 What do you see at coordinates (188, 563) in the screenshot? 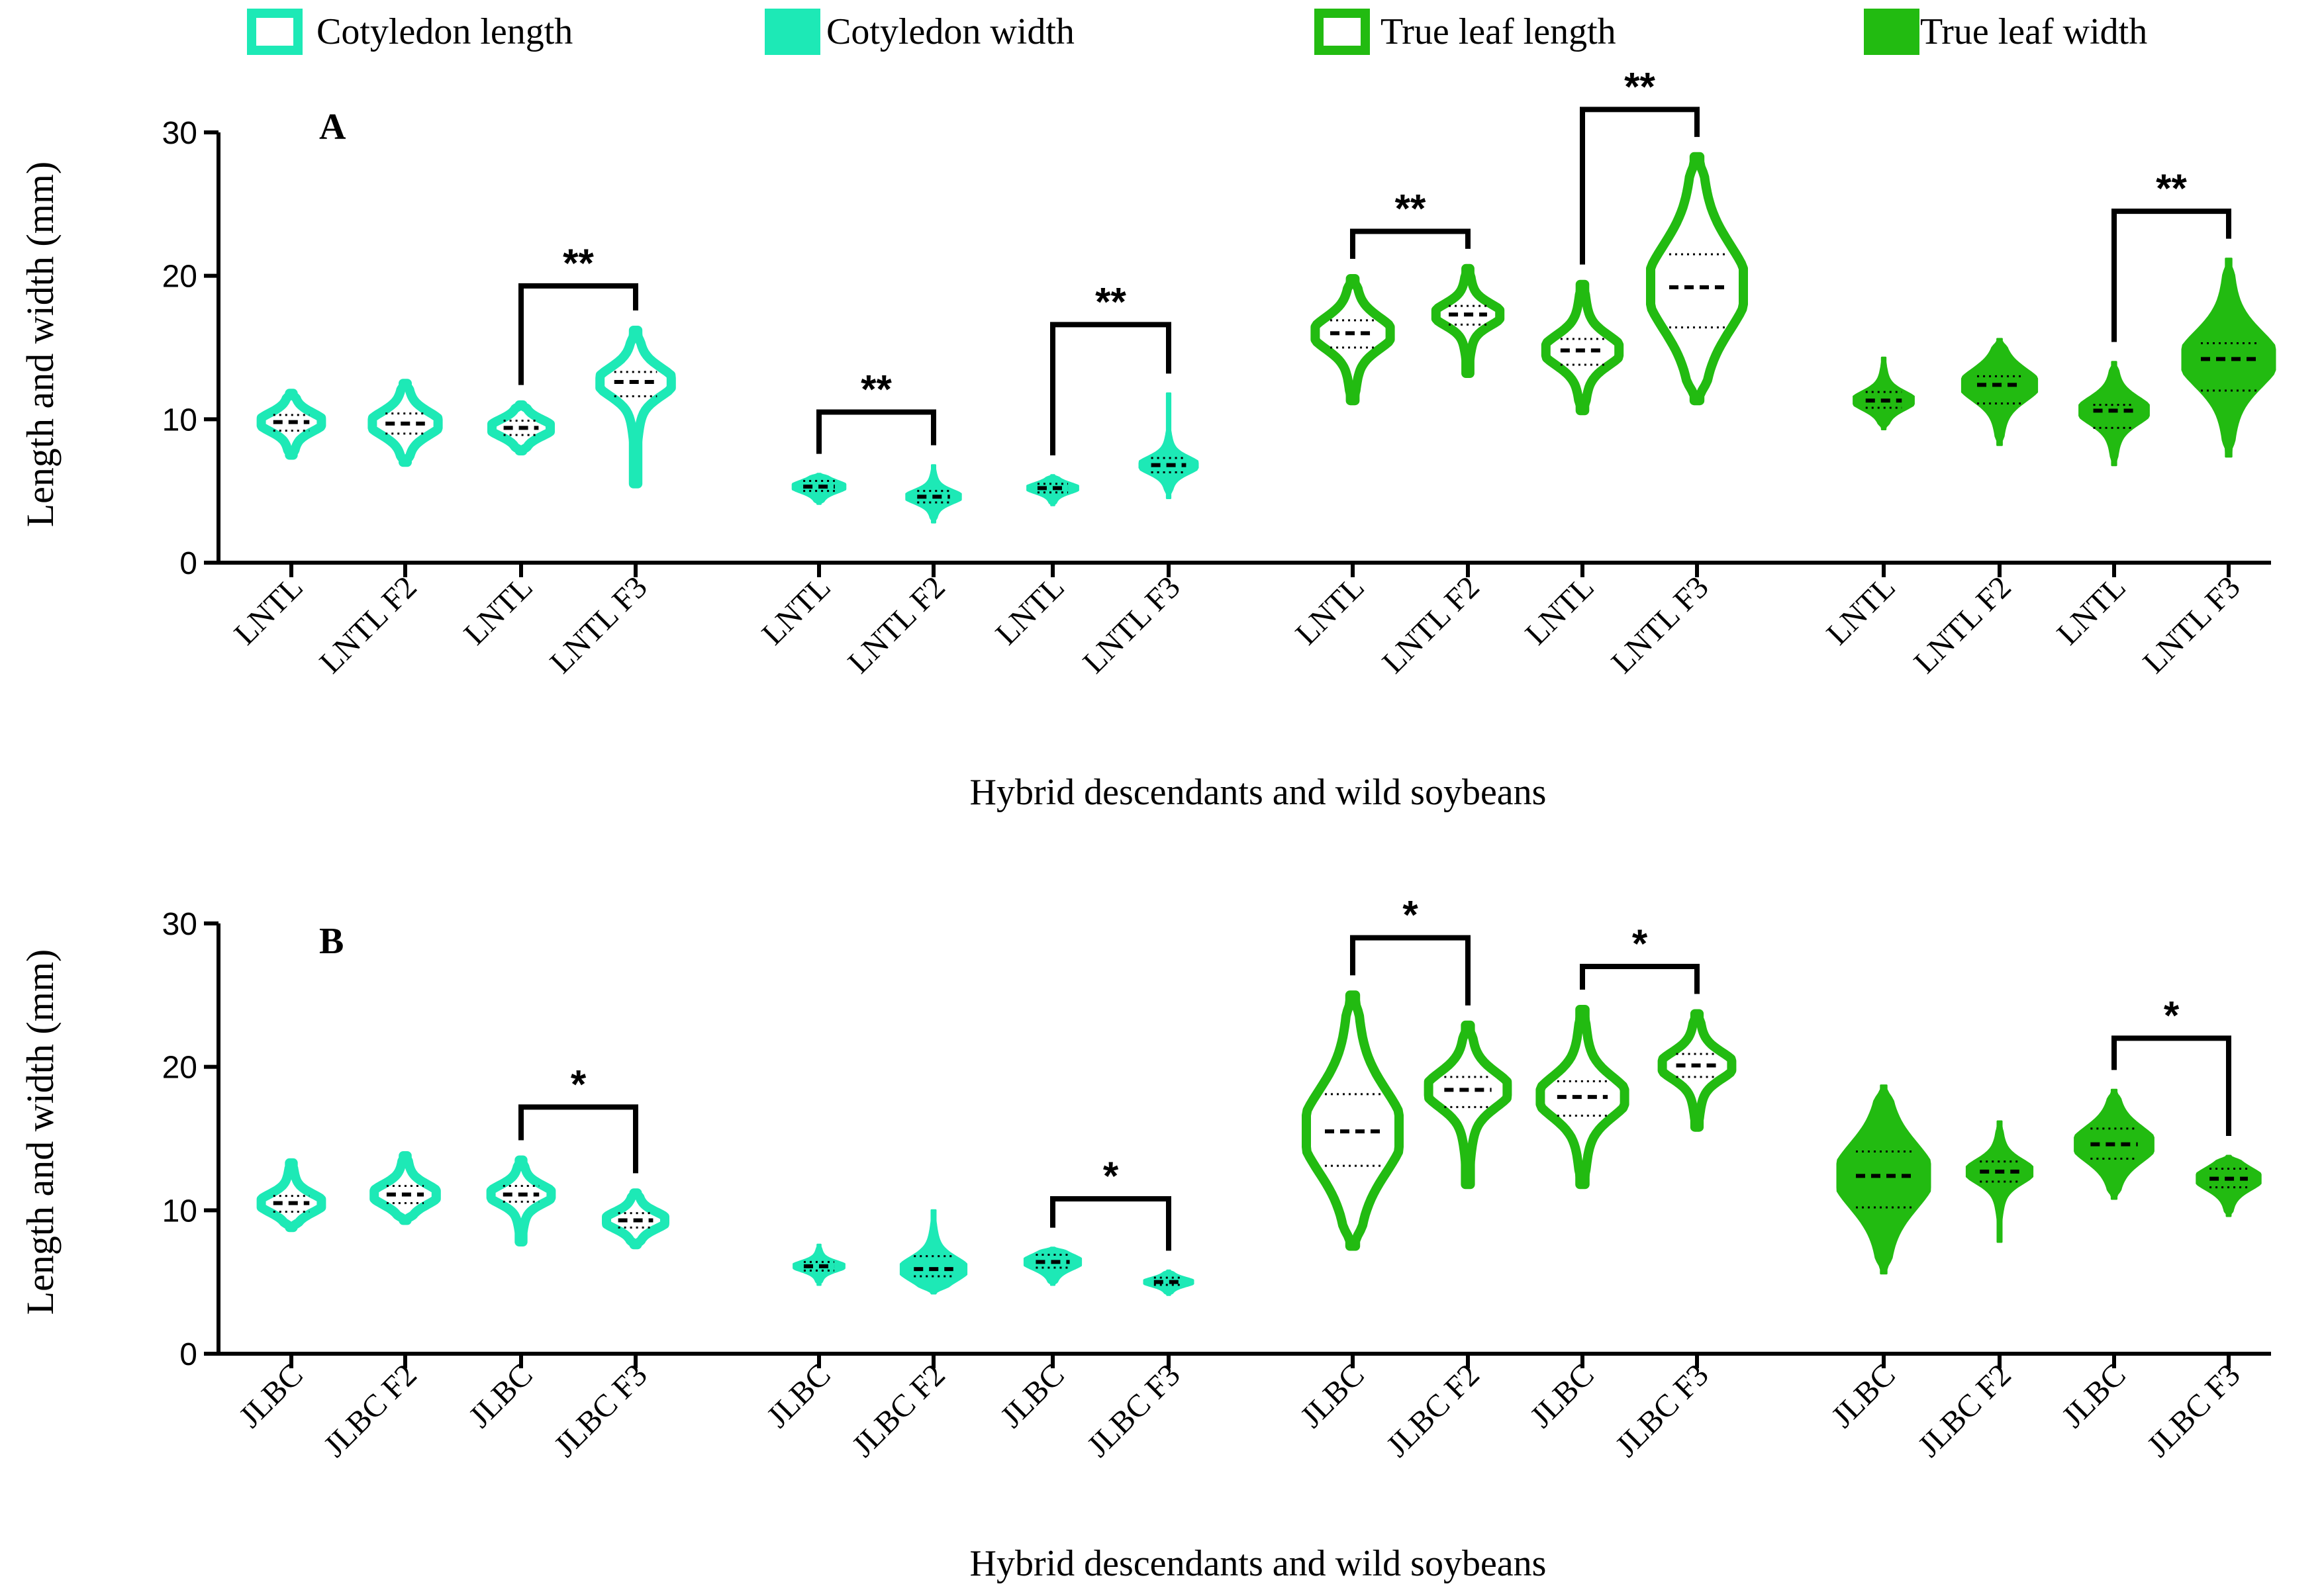
I see `panel-a-y-tick-label: 0` at bounding box center [188, 563].